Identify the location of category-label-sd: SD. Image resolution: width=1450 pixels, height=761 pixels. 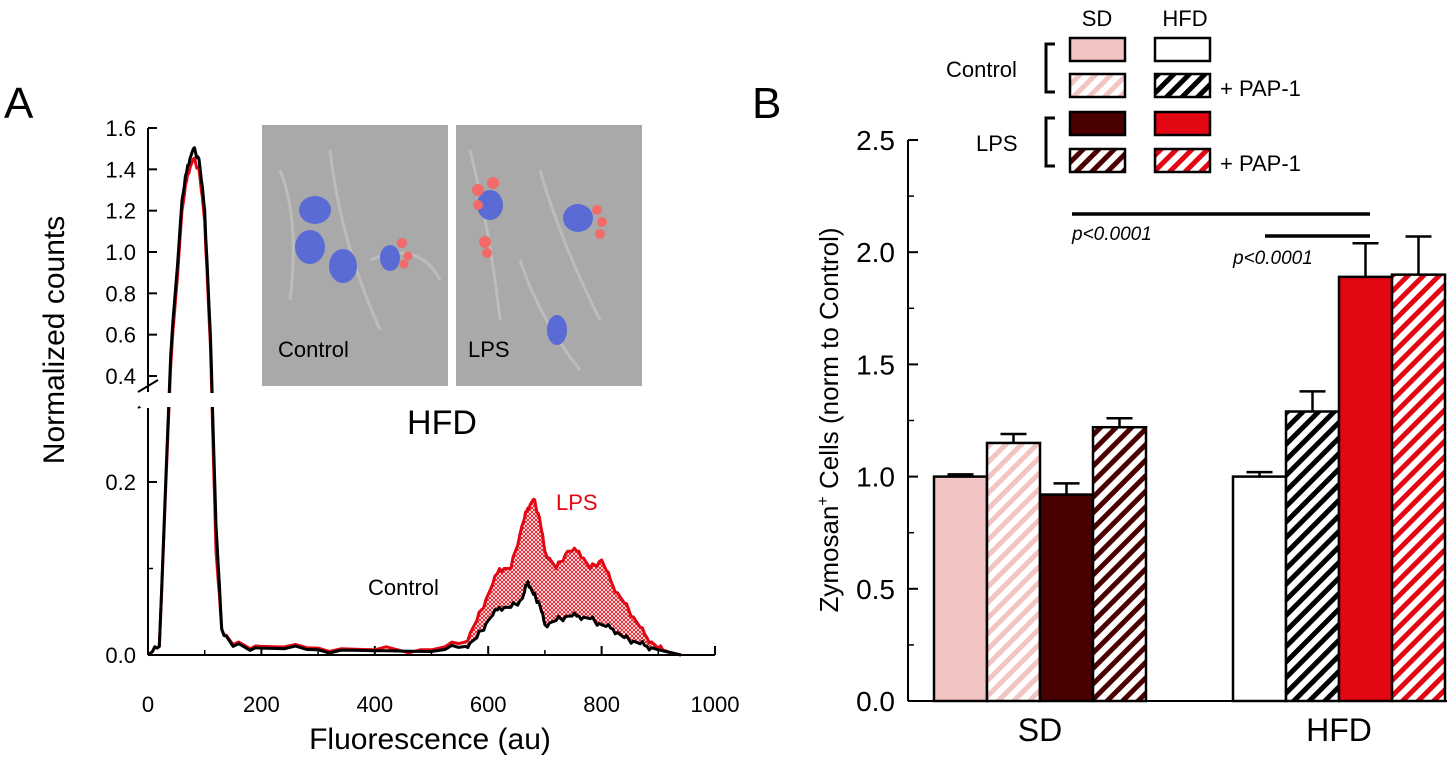
(1040, 730).